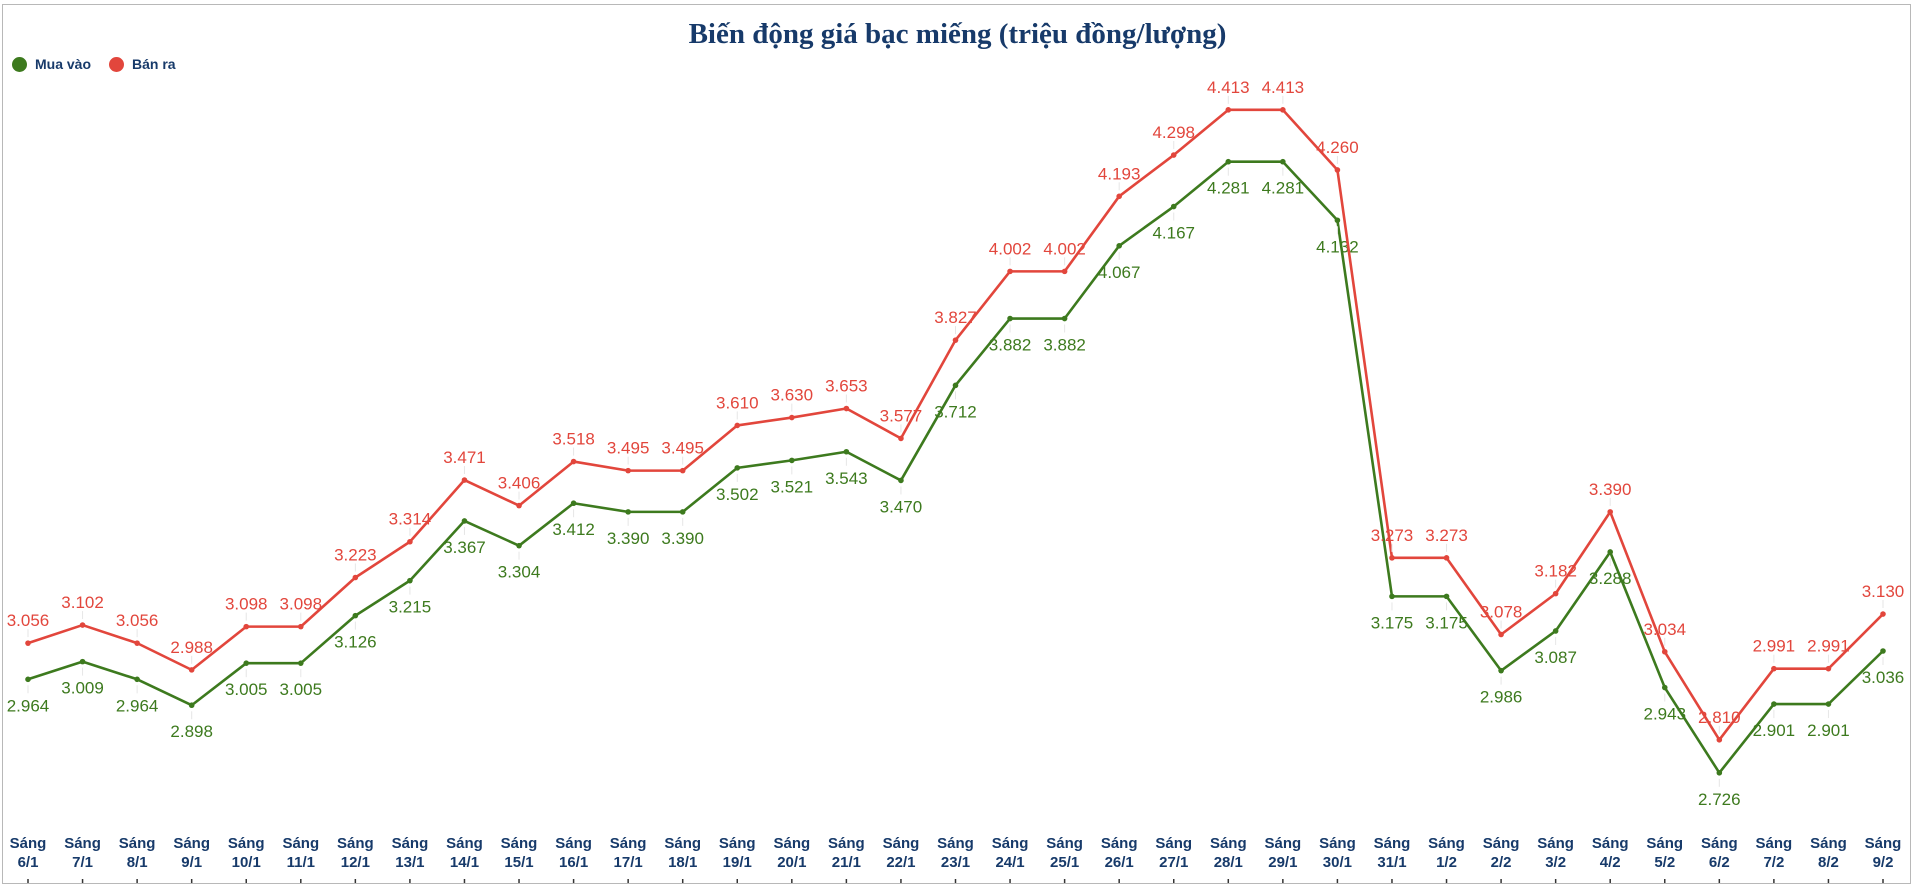 The height and width of the screenshot is (890, 1915). I want to click on data-label-buy: 2.943, so click(1664, 714).